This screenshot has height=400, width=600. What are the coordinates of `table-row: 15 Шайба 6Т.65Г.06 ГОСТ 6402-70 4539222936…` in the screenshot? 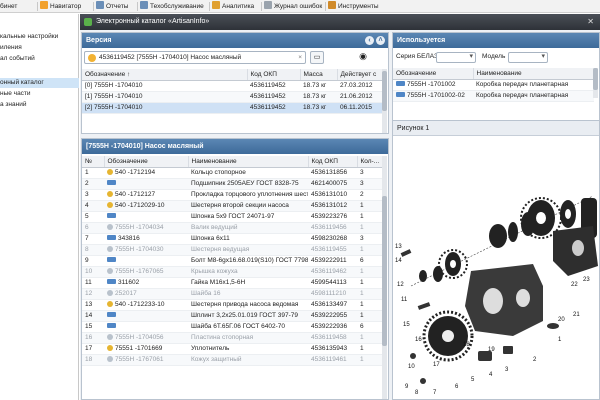 It's located at (232, 327).